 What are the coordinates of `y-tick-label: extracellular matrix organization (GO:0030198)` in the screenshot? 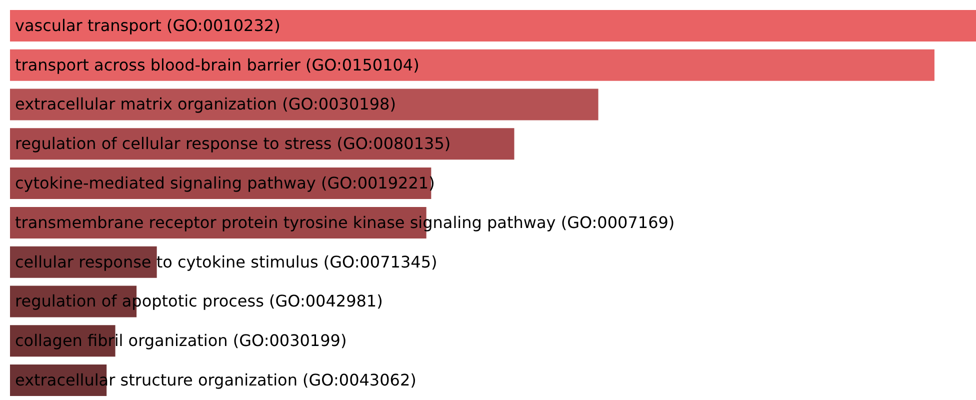 It's located at (205, 104).